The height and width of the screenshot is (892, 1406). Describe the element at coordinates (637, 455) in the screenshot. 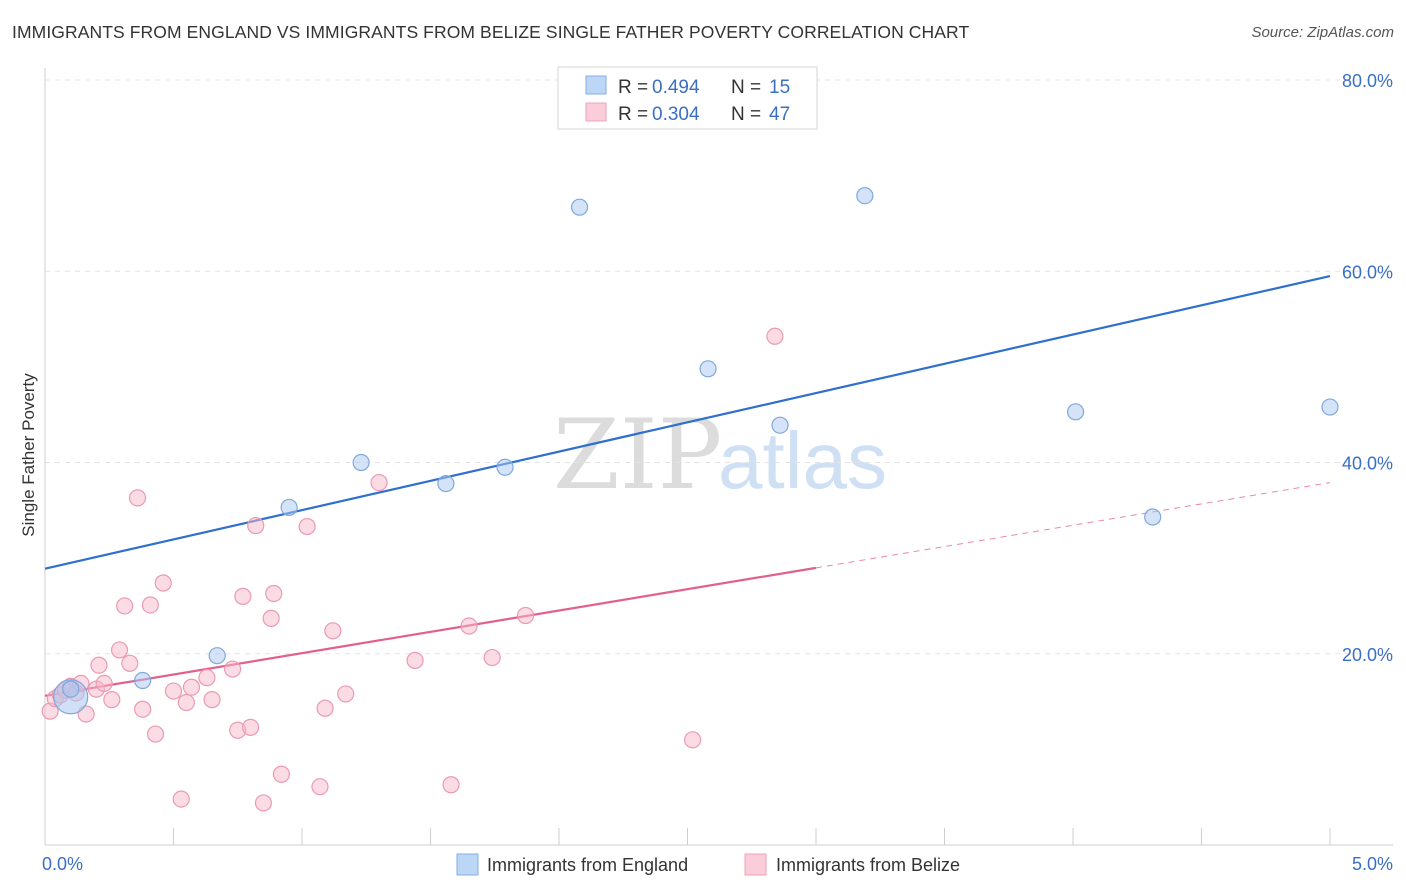

I see `watermark-zip: ZIP` at that location.